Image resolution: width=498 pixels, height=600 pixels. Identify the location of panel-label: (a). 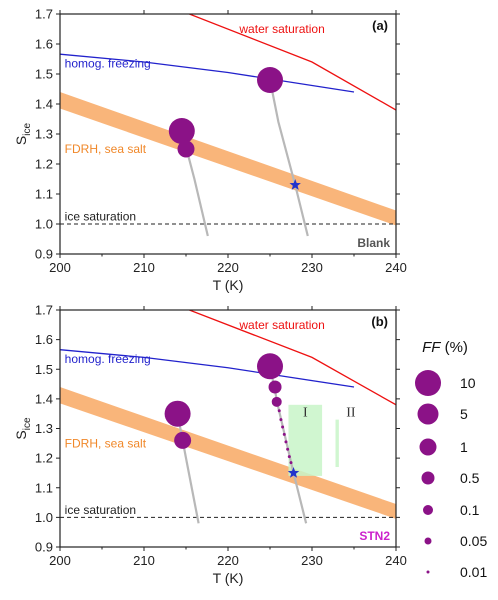
(380, 25).